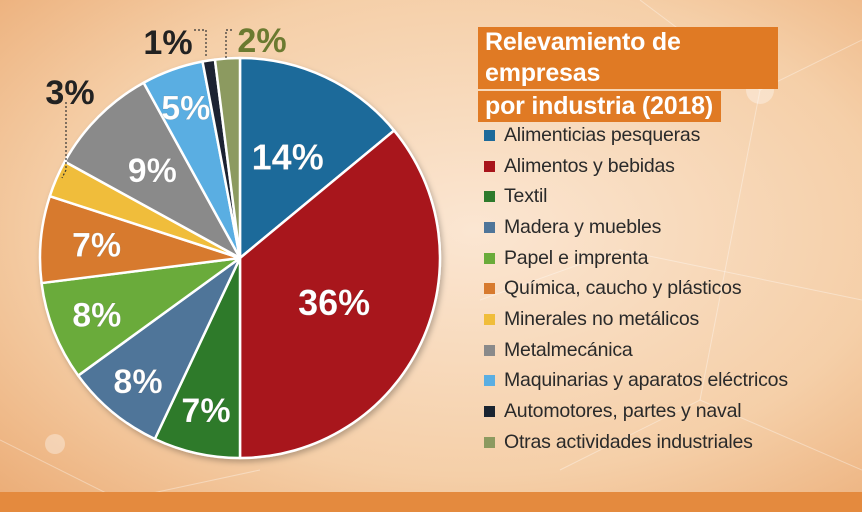  I want to click on legend-item-otras-actividades-industriales: Otras actividades industriales, so click(636, 442).